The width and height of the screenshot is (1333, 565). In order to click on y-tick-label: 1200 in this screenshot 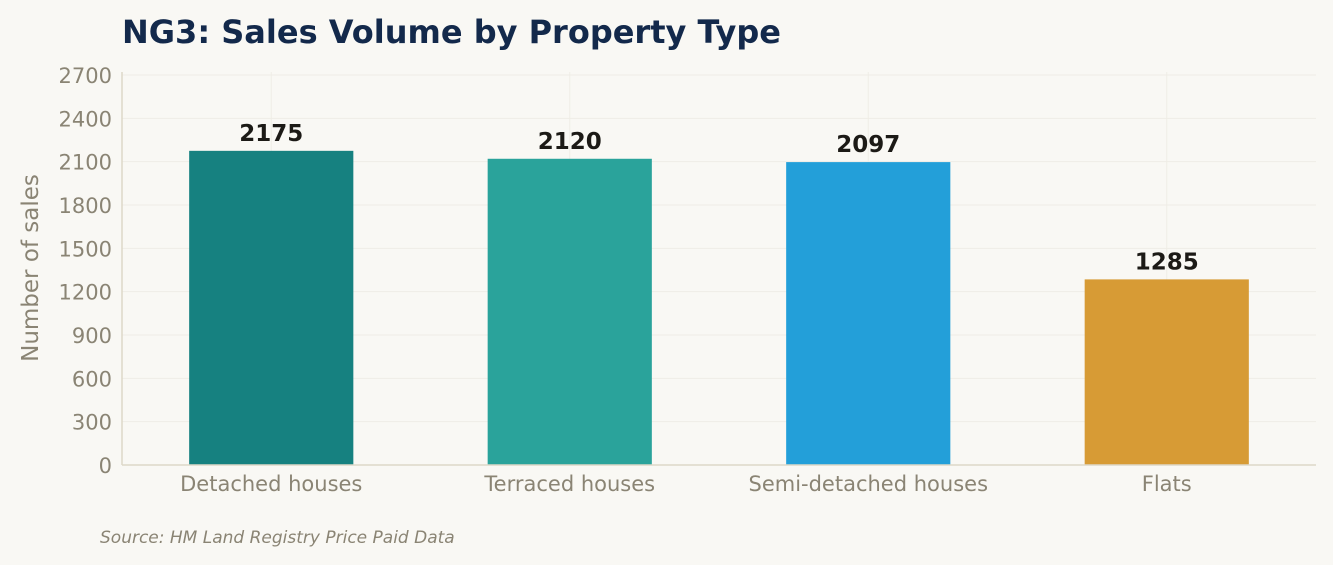, I will do `click(85, 293)`.